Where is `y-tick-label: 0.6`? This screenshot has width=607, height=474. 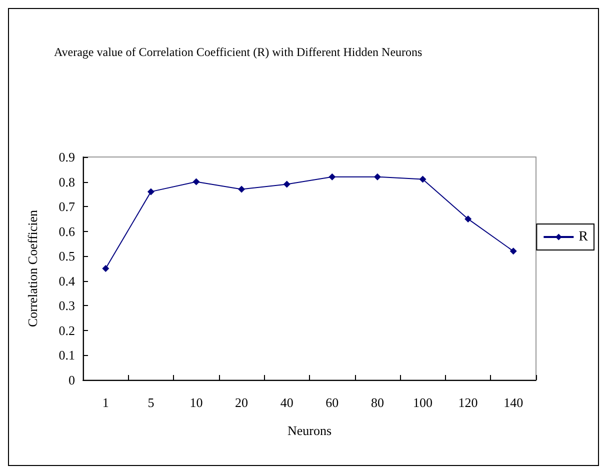 y-tick-label: 0.6 is located at coordinates (67, 231).